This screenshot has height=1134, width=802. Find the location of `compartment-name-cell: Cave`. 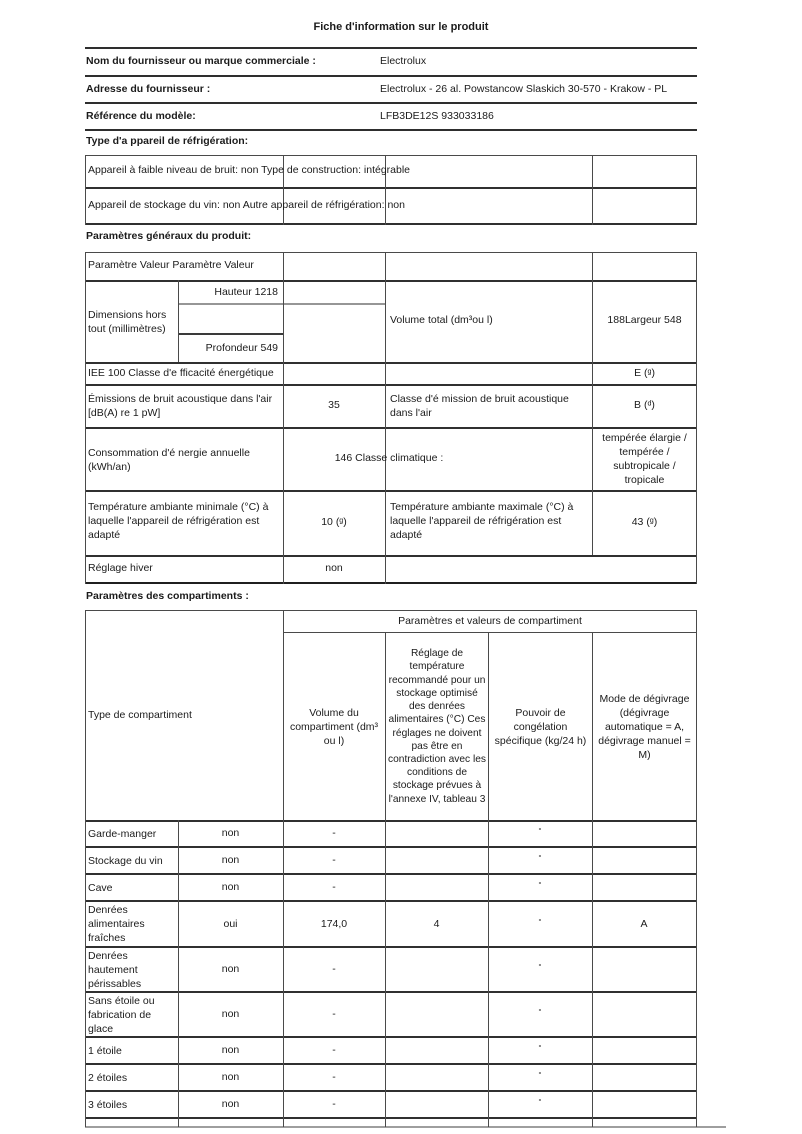

compartment-name-cell: Cave is located at coordinates (100, 887).